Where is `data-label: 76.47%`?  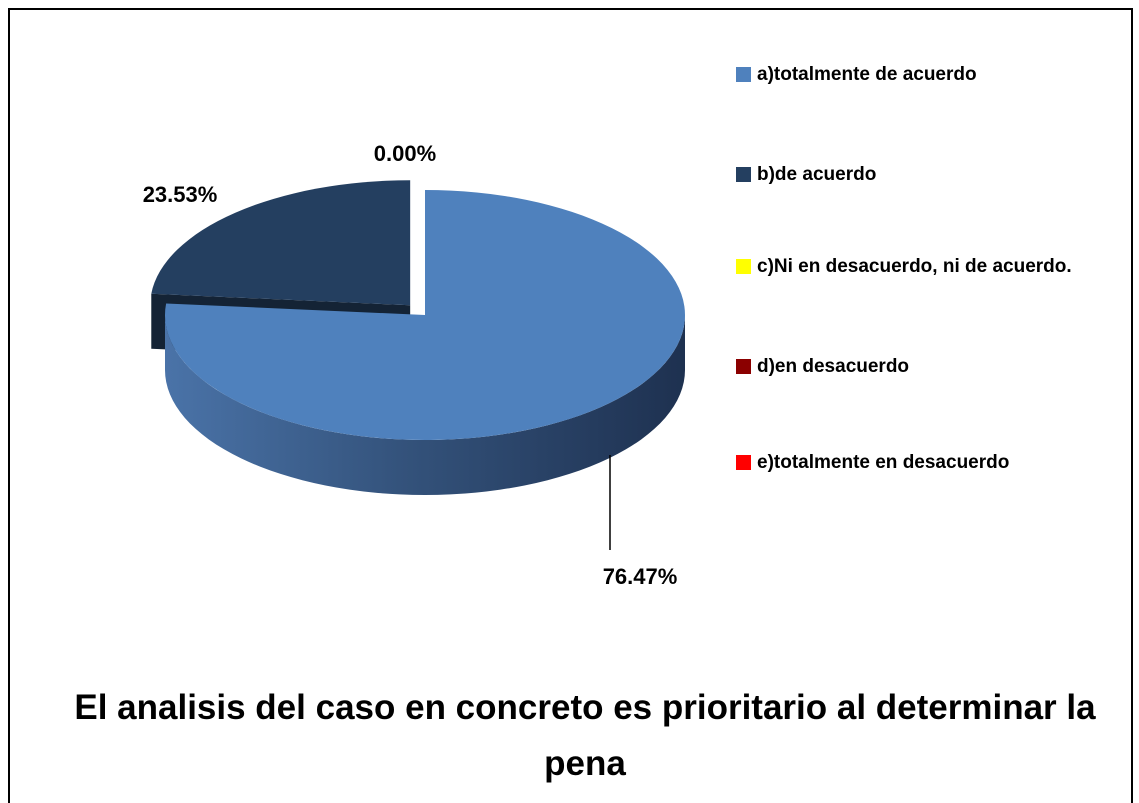 data-label: 76.47% is located at coordinates (640, 576).